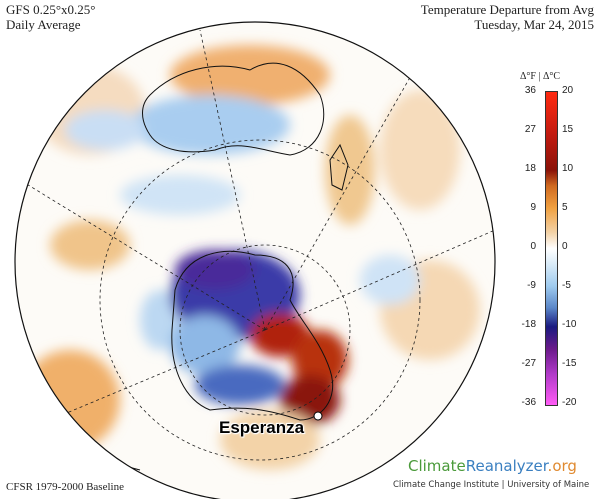  What do you see at coordinates (530, 168) in the screenshot?
I see `tick-f: 18` at bounding box center [530, 168].